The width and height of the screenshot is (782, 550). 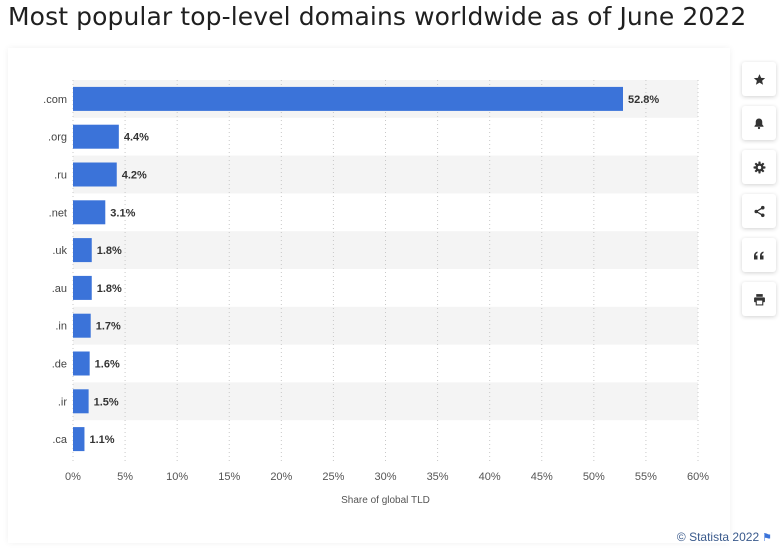 I want to click on bell-icon, so click(x=759, y=123).